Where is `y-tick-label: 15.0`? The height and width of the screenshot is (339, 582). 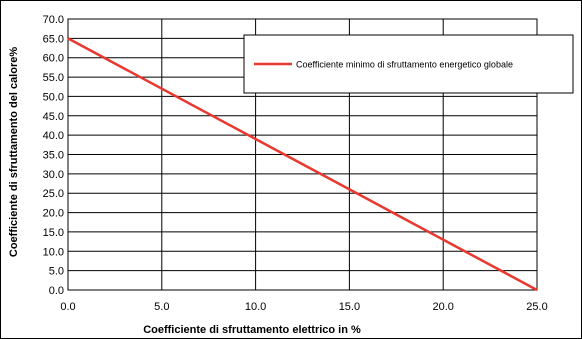 y-tick-label: 15.0 is located at coordinates (53, 233).